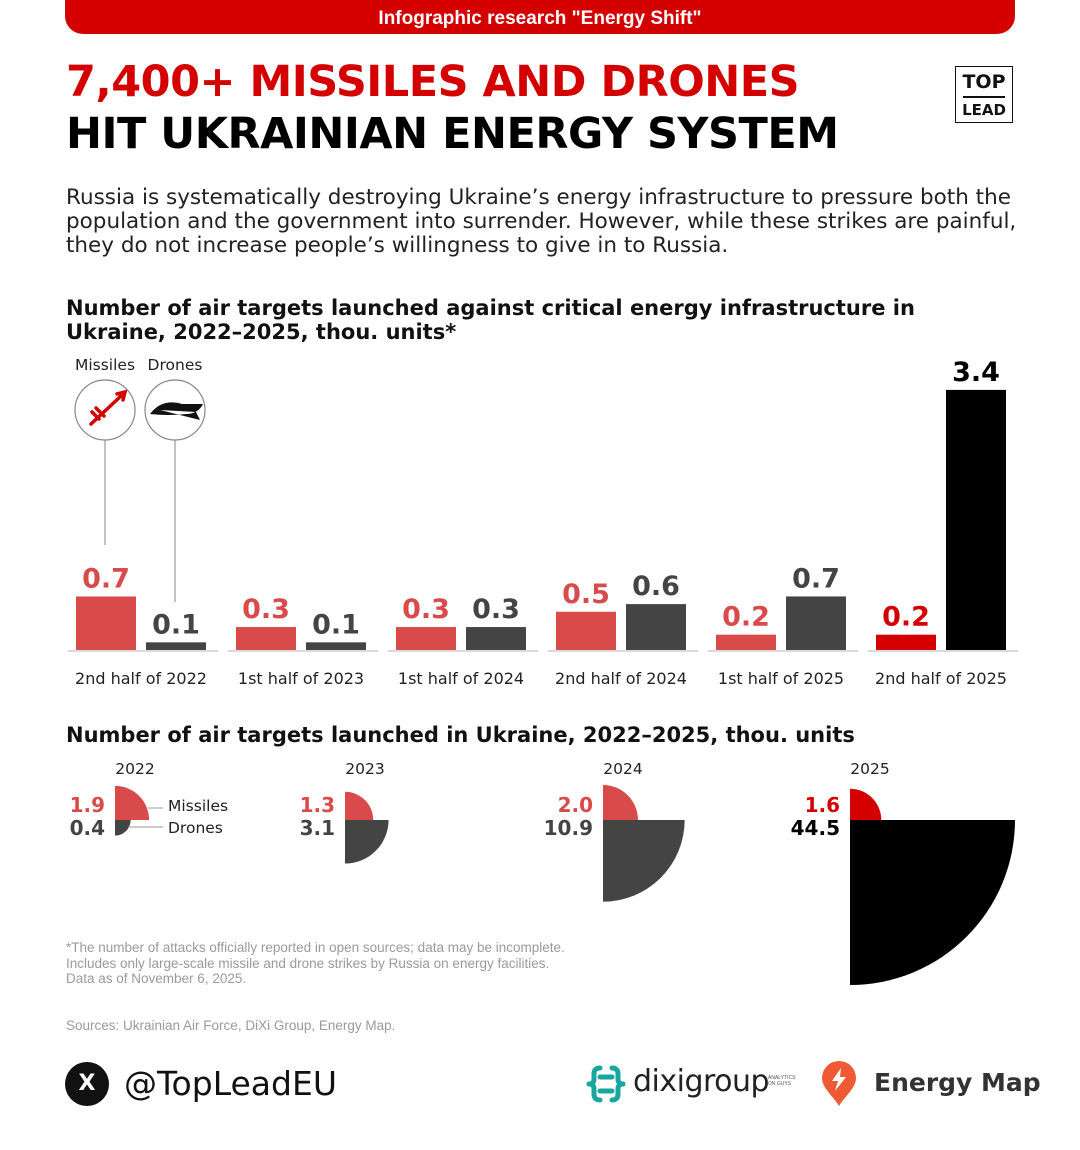 The width and height of the screenshot is (1080, 1150). What do you see at coordinates (452, 134) in the screenshot?
I see `headline-line2: HIT UKRAINIAN ENERGY SYSTEM` at bounding box center [452, 134].